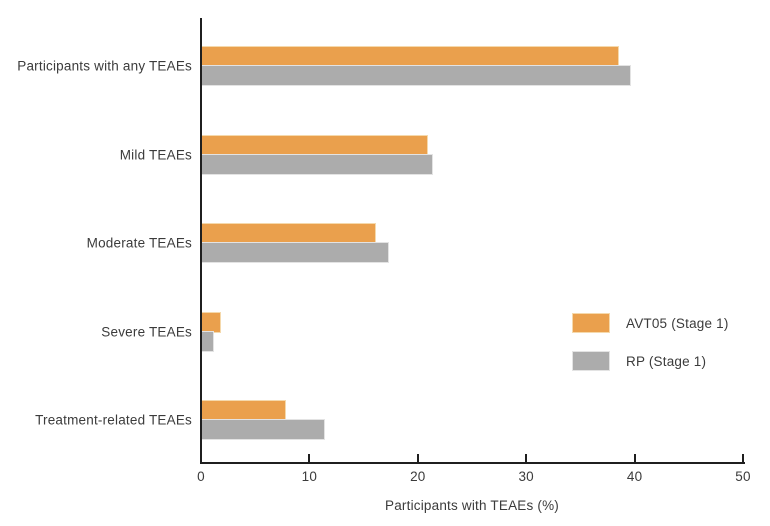 This screenshot has height=526, width=770. I want to click on category-label: Mild TEAEs, so click(155, 155).